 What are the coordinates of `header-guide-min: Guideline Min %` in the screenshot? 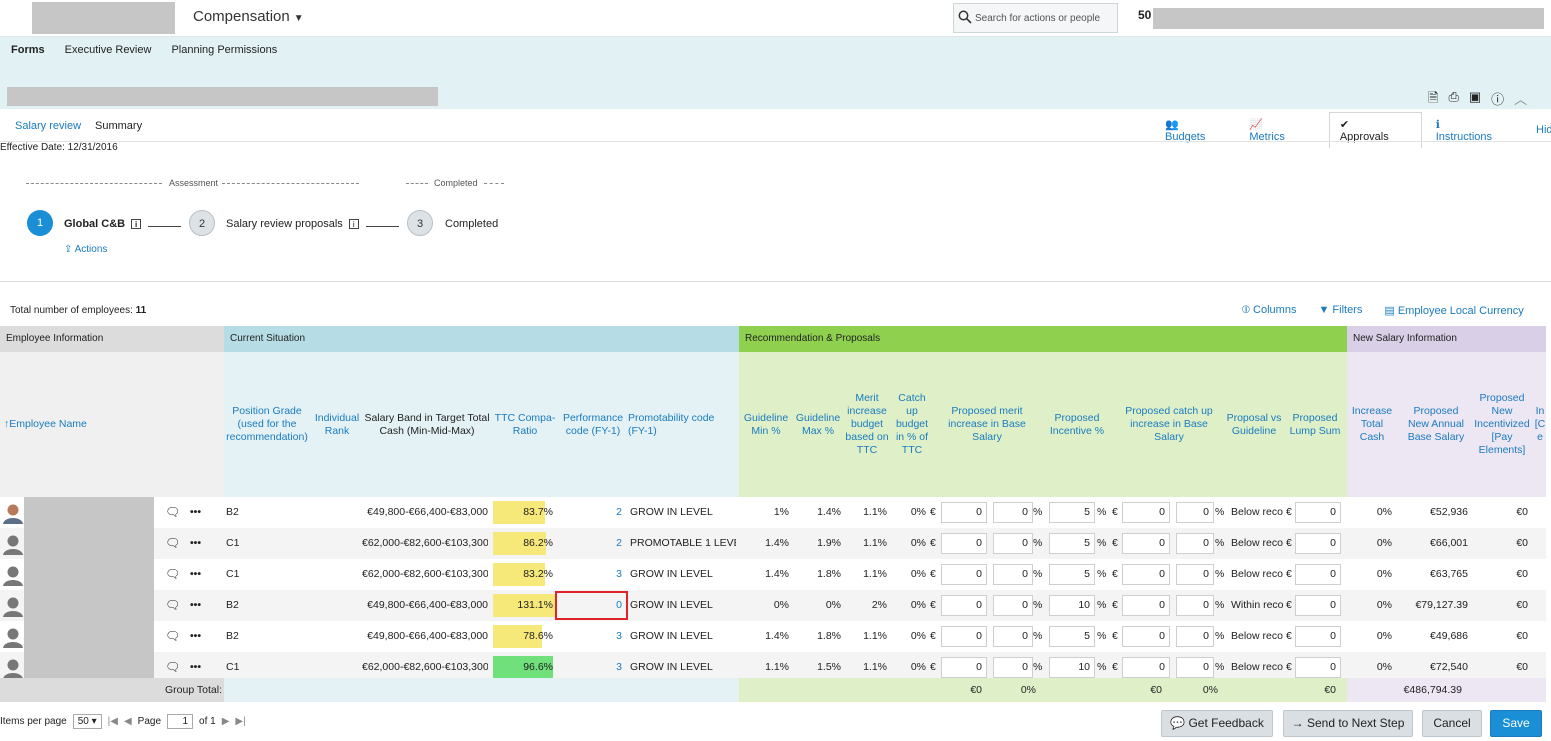 It's located at (766, 424).